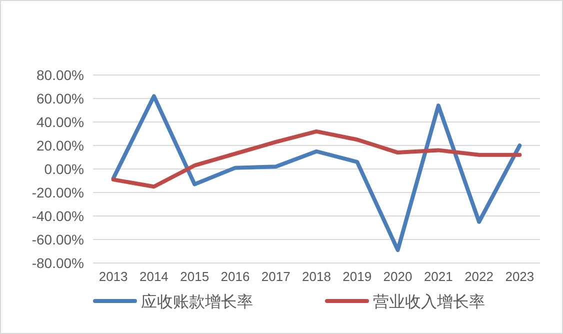 This screenshot has width=563, height=334. Describe the element at coordinates (58, 192) in the screenshot. I see `y-tick-label: -20.00%` at that location.